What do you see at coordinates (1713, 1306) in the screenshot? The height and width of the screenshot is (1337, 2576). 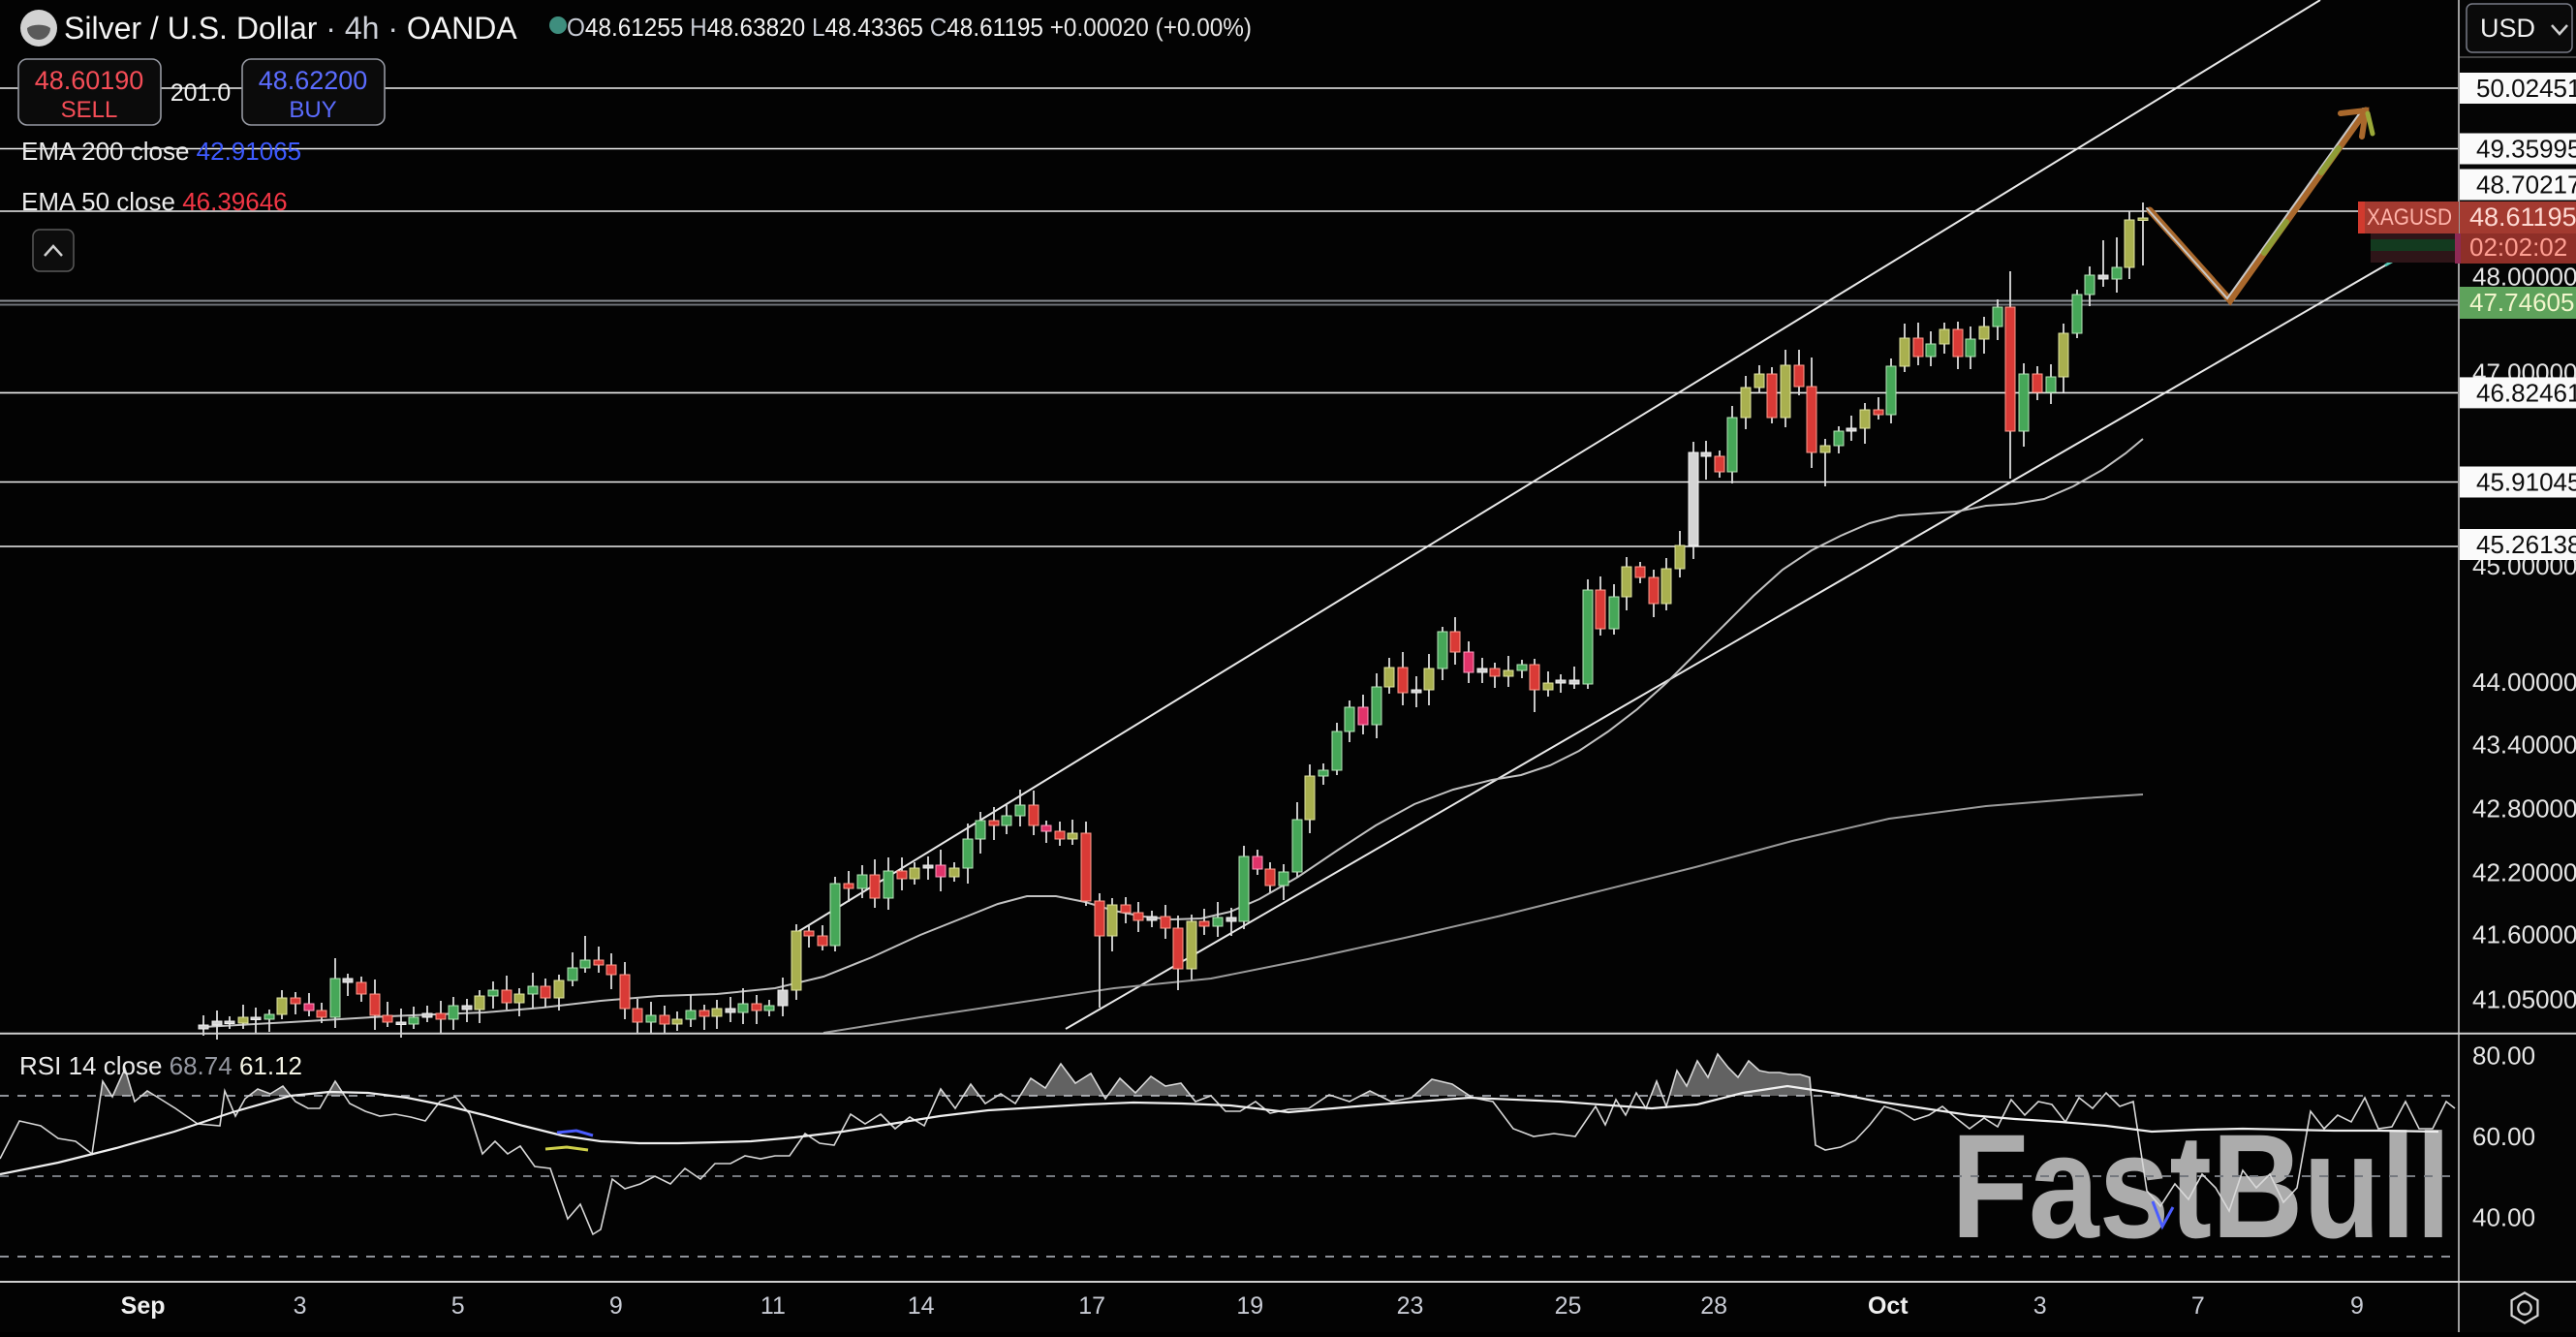 I see `svg-text: 28` at bounding box center [1713, 1306].